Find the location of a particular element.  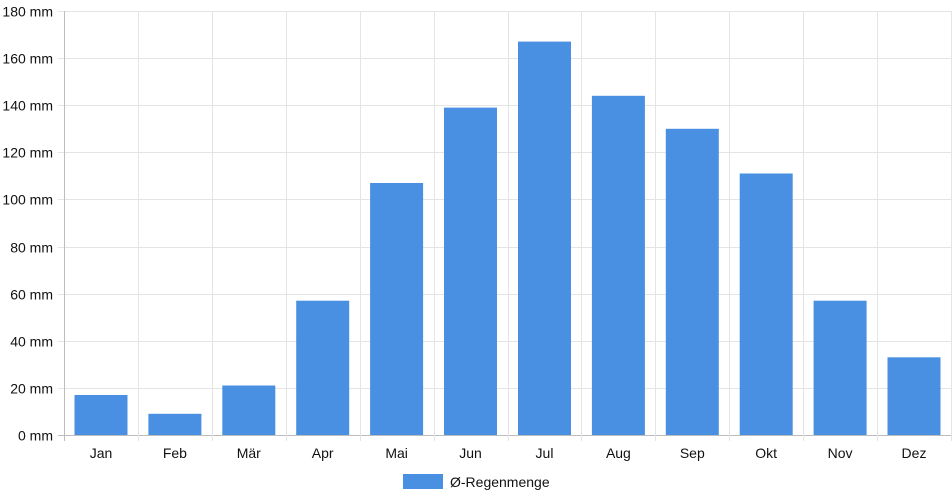

bar-jul is located at coordinates (544, 238).